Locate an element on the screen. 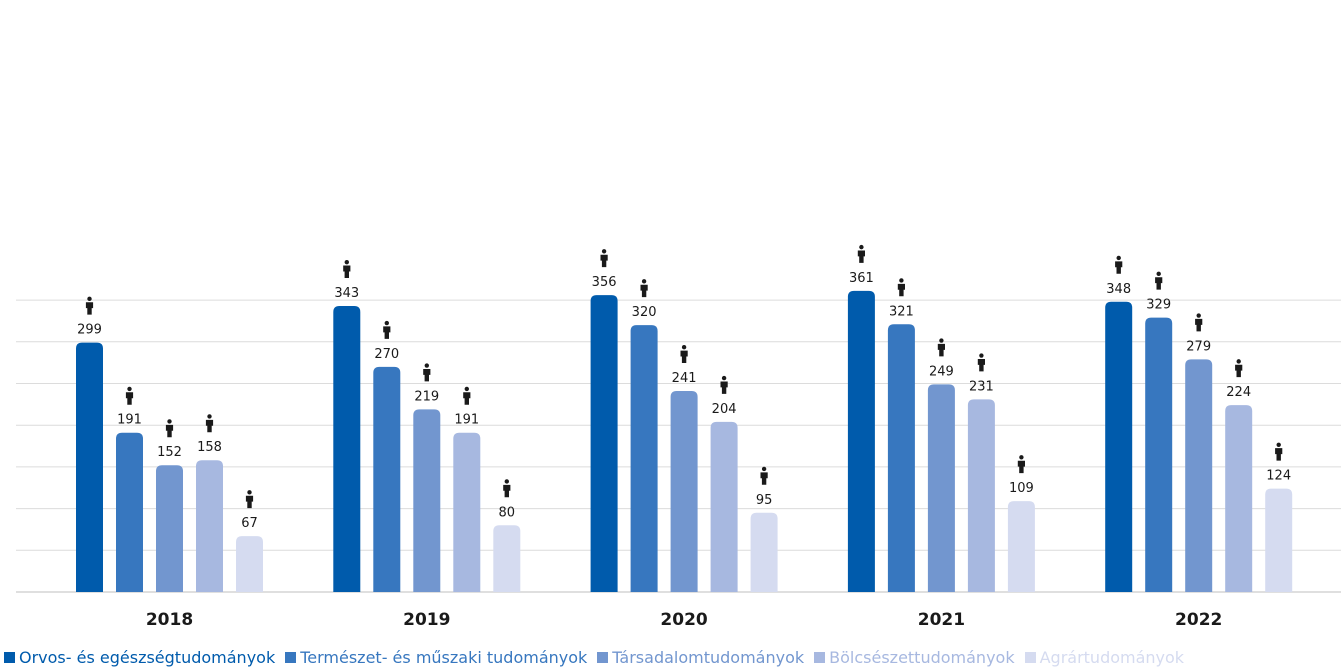 The height and width of the screenshot is (671, 1341). category-label: 2018 is located at coordinates (169, 620).